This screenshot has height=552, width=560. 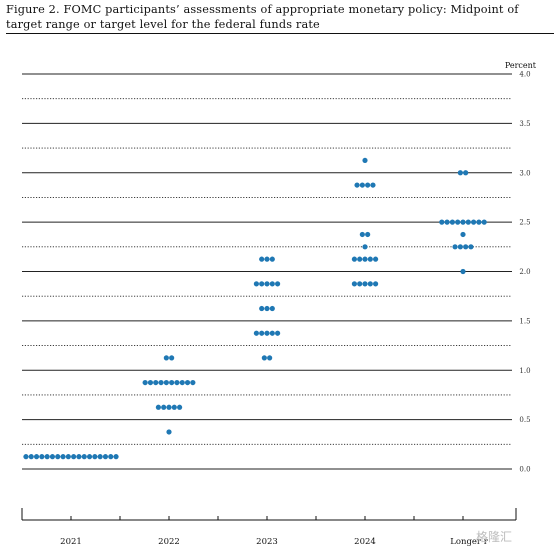 I want to click on y-tick-label: 2.5, so click(x=524, y=223).